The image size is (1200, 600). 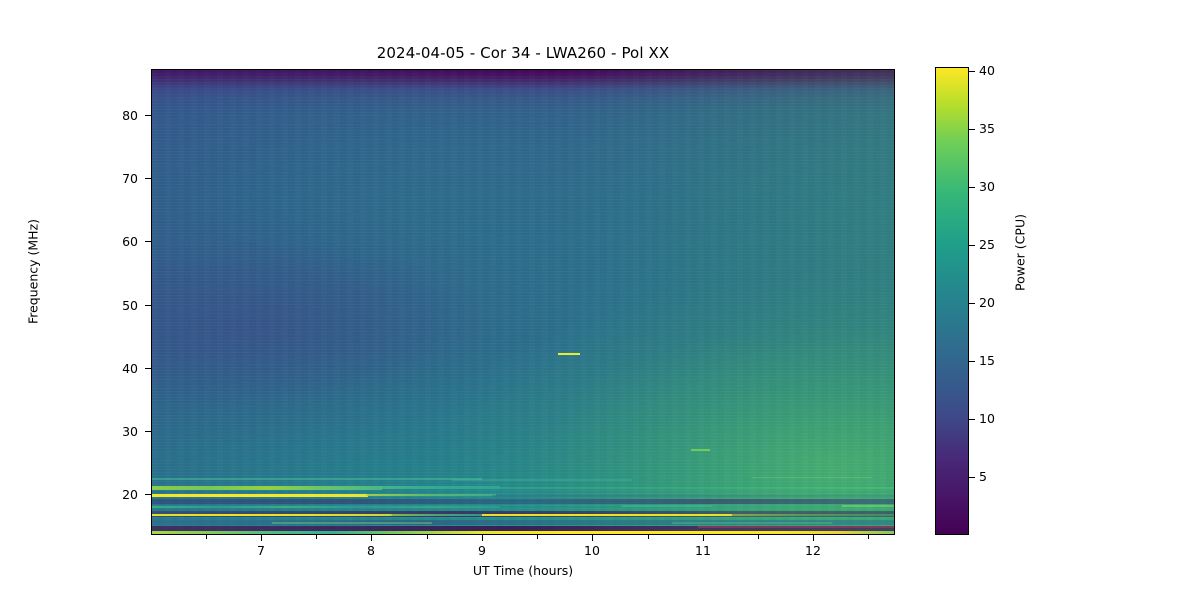 What do you see at coordinates (130, 305) in the screenshot?
I see `y-tick-label: 50` at bounding box center [130, 305].